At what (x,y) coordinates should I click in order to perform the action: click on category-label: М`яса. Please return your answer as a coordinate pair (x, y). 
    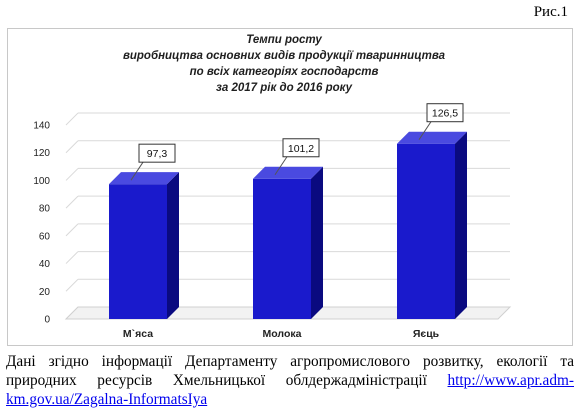
    Looking at the image, I should click on (138, 334).